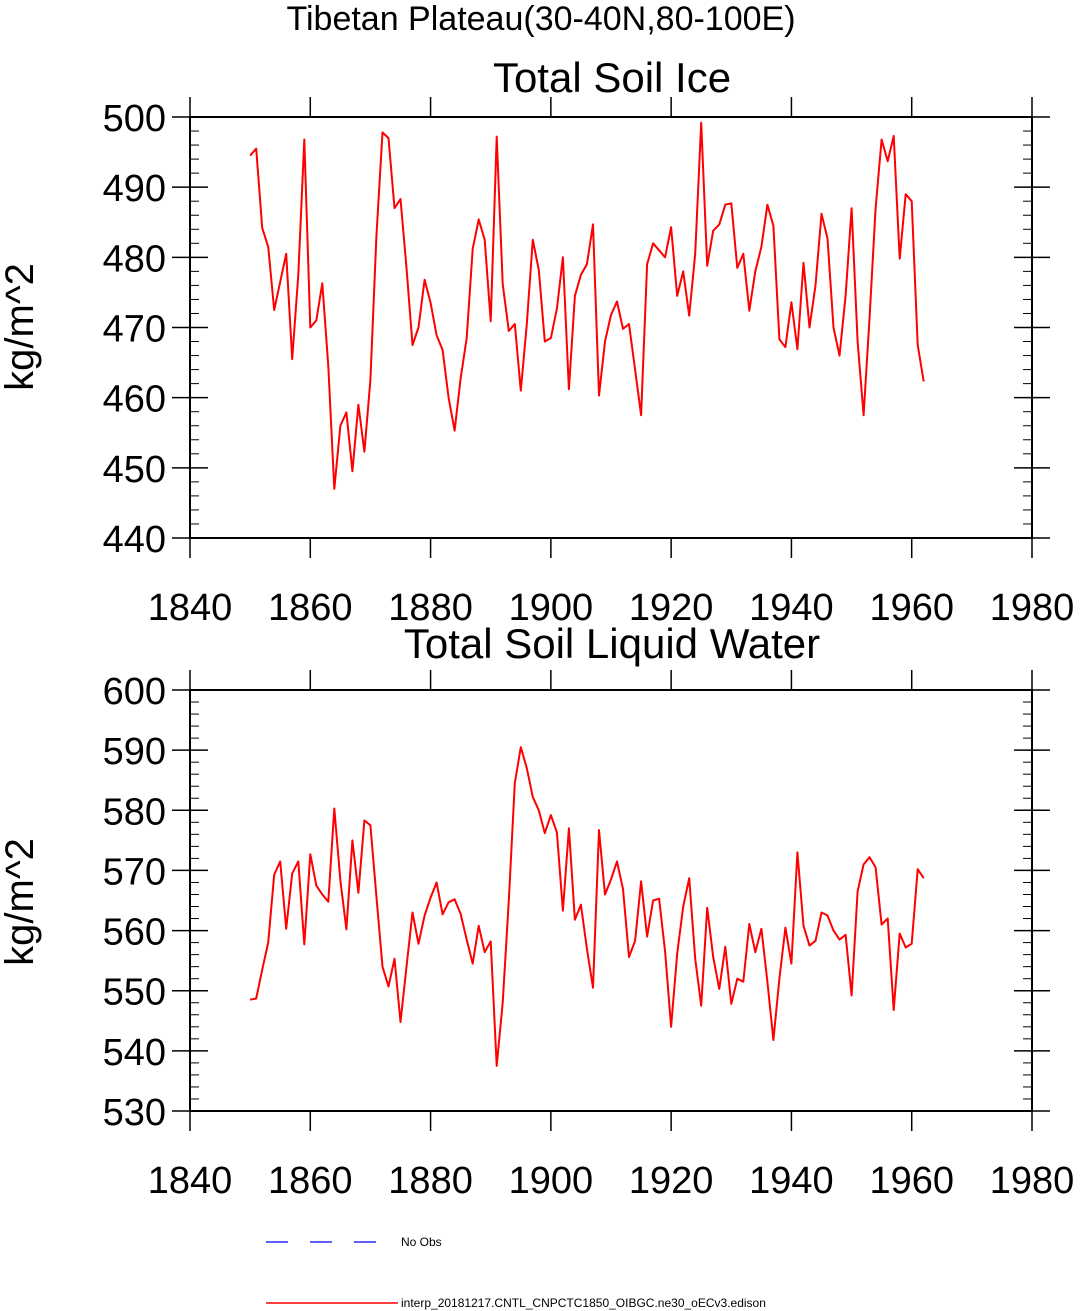  I want to click on page-title: Tibetan Plateau(30-40N,80-100E), so click(540, 19).